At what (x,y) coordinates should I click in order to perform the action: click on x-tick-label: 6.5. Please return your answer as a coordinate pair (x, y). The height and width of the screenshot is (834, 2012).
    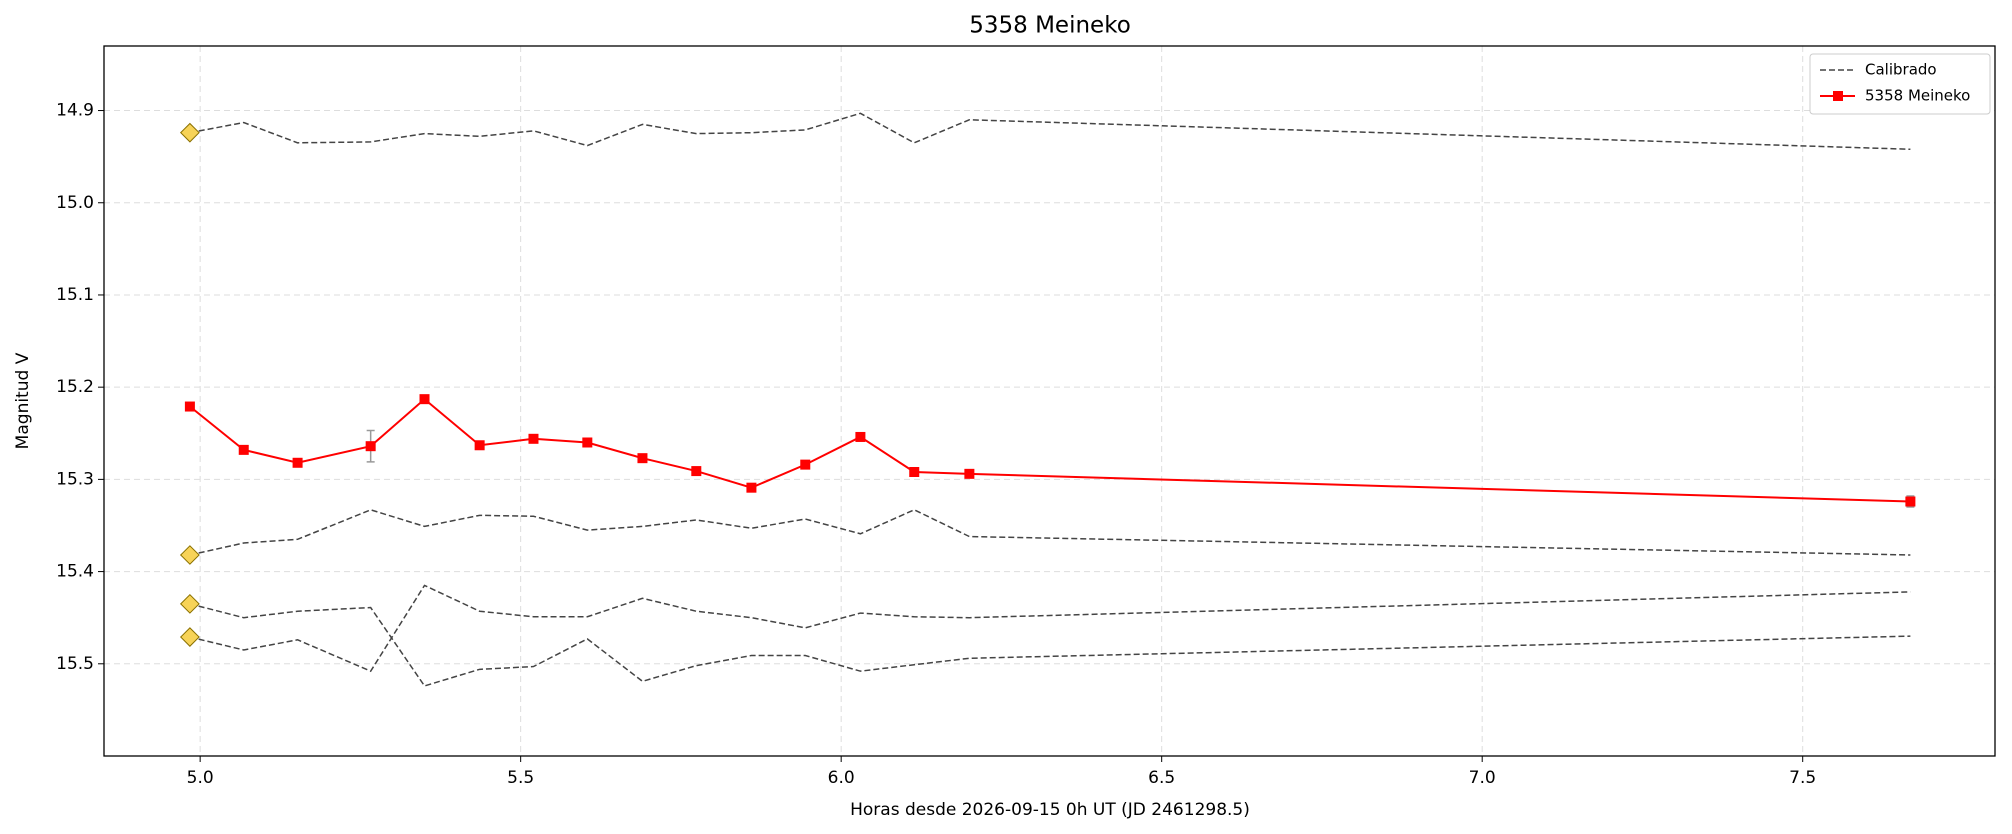
    Looking at the image, I should click on (1161, 778).